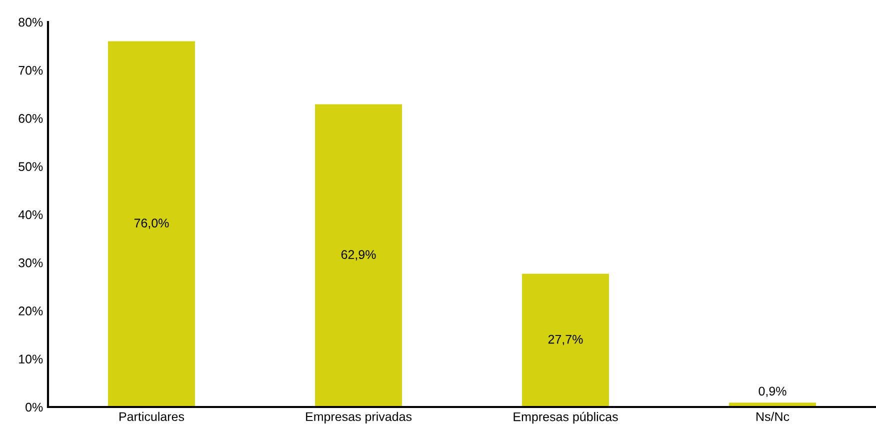  What do you see at coordinates (30, 311) in the screenshot?
I see `y-tick-label: 20%` at bounding box center [30, 311].